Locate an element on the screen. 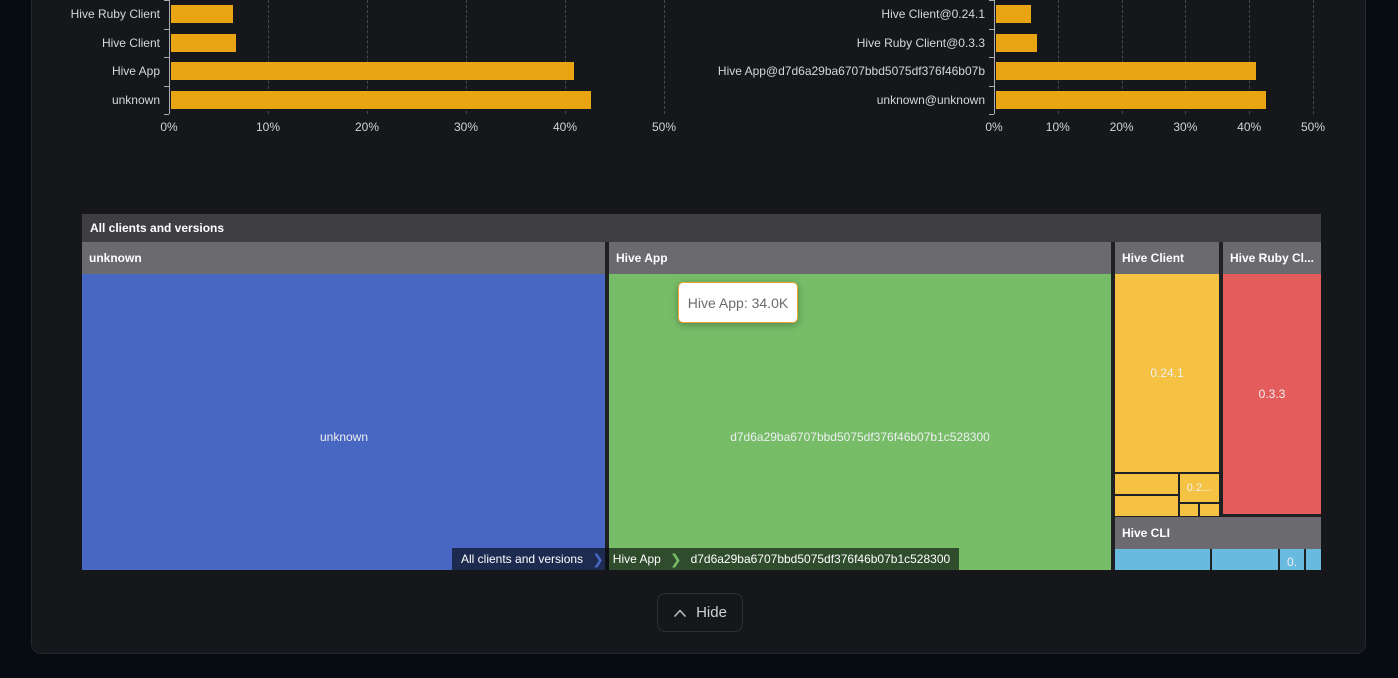  category-label: Hive Ruby Client is located at coordinates (115, 14).